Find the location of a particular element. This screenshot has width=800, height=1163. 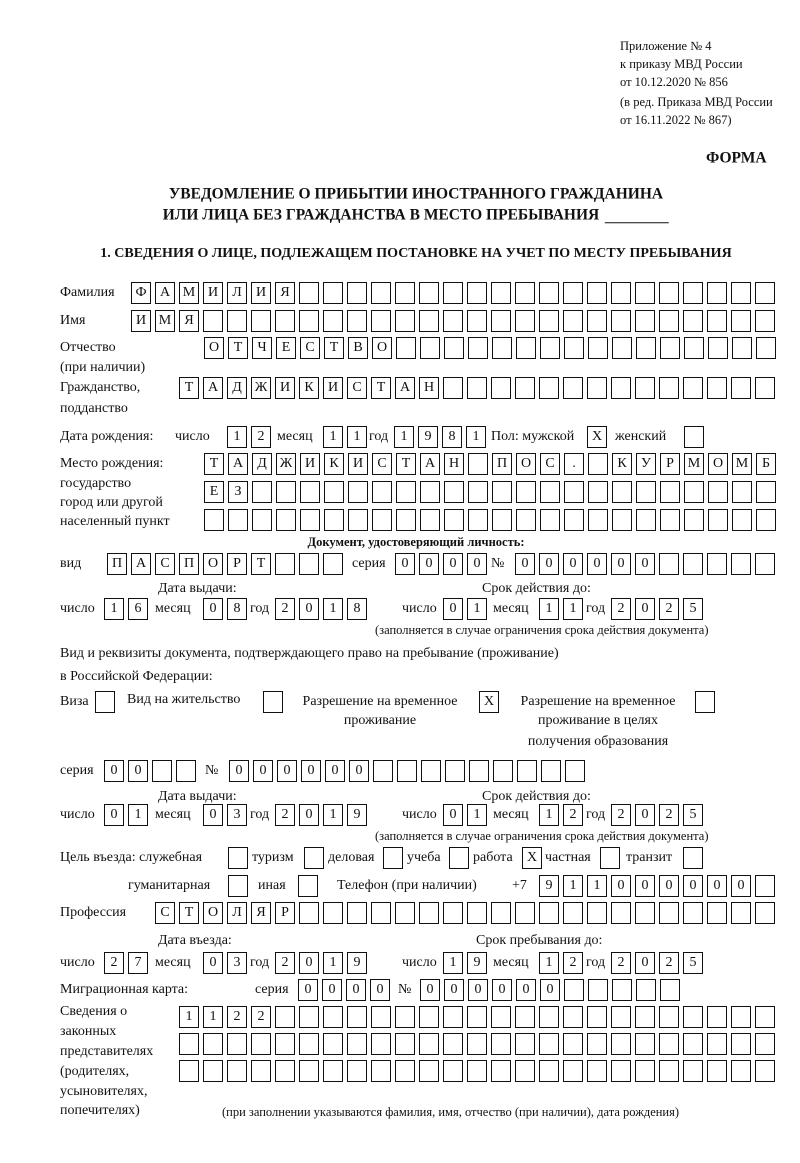

char-box: О is located at coordinates (213, 564).